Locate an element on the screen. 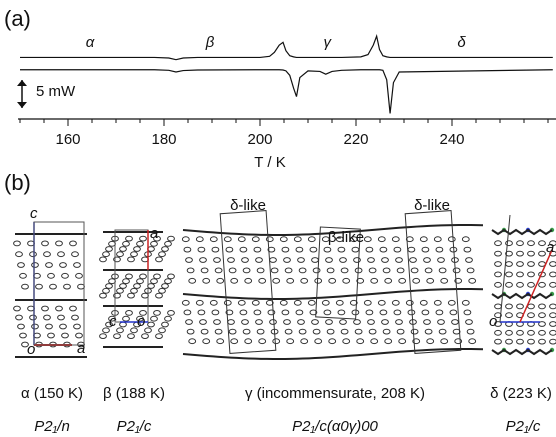 This screenshot has height=437, width=556. scale-bar-label: 5 mW is located at coordinates (56, 91).